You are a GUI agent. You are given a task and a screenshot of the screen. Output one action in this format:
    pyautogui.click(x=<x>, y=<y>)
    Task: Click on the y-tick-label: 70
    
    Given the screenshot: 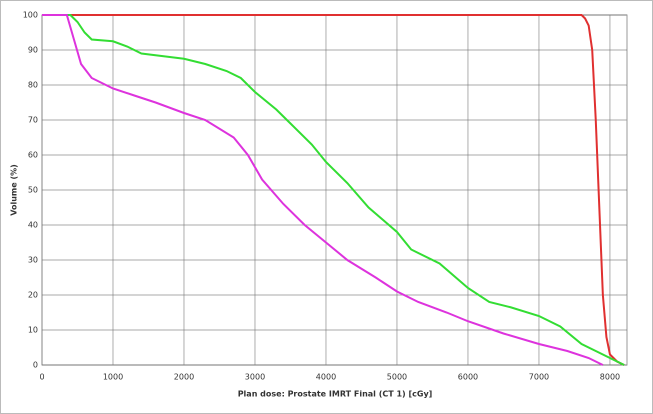 What is the action you would take?
    pyautogui.click(x=33, y=120)
    